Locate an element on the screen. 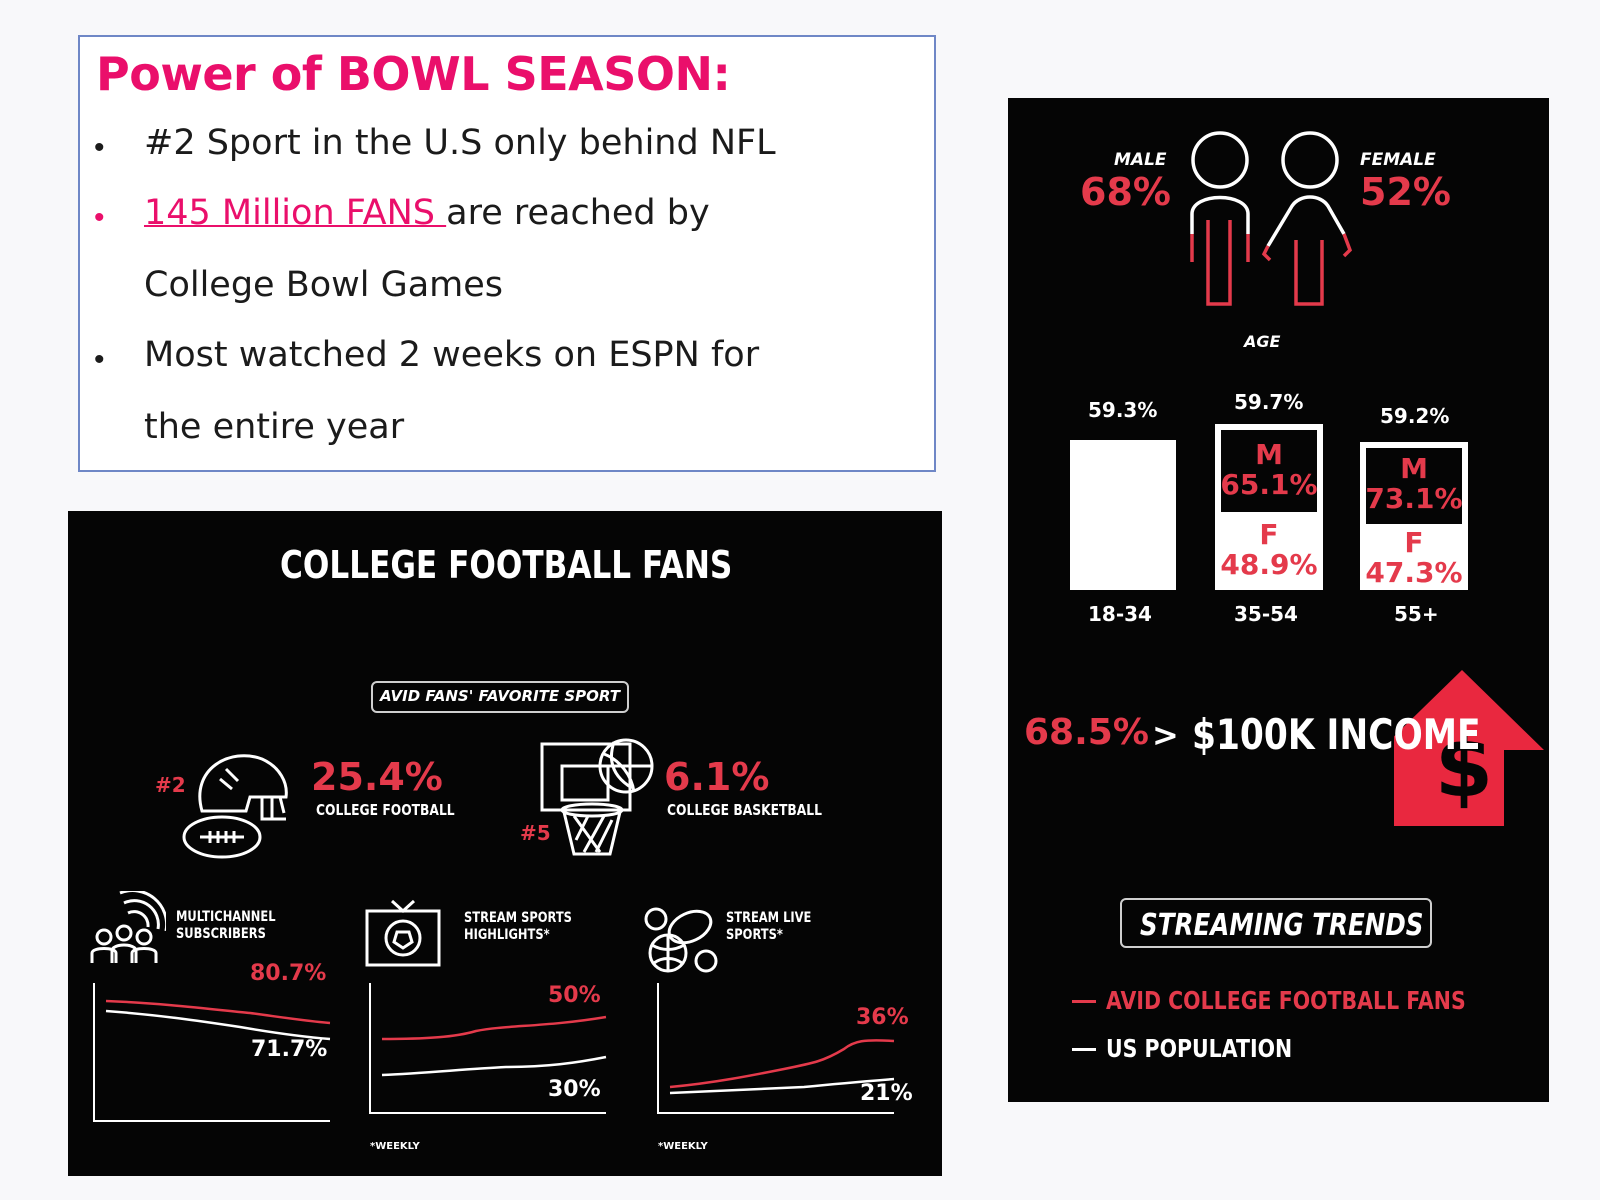  minichart-3-plot is located at coordinates (776, 1048).